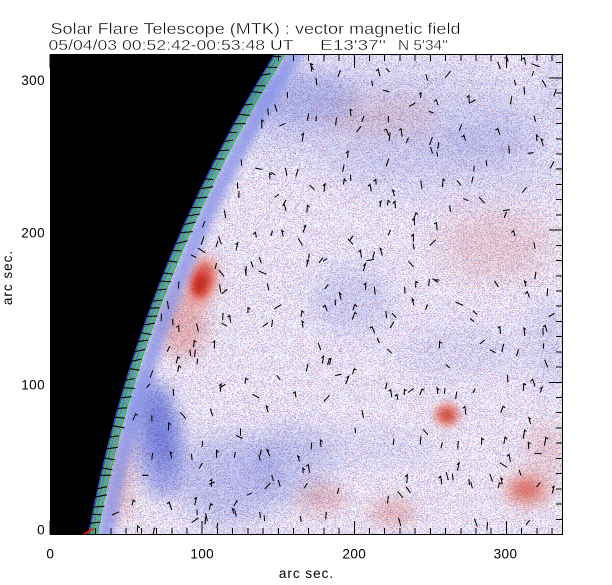 The width and height of the screenshot is (612, 585). Describe the element at coordinates (171, 46) in the screenshot. I see `svg-text: 05/04/03 00:52:42-00:53:48 UT` at that location.